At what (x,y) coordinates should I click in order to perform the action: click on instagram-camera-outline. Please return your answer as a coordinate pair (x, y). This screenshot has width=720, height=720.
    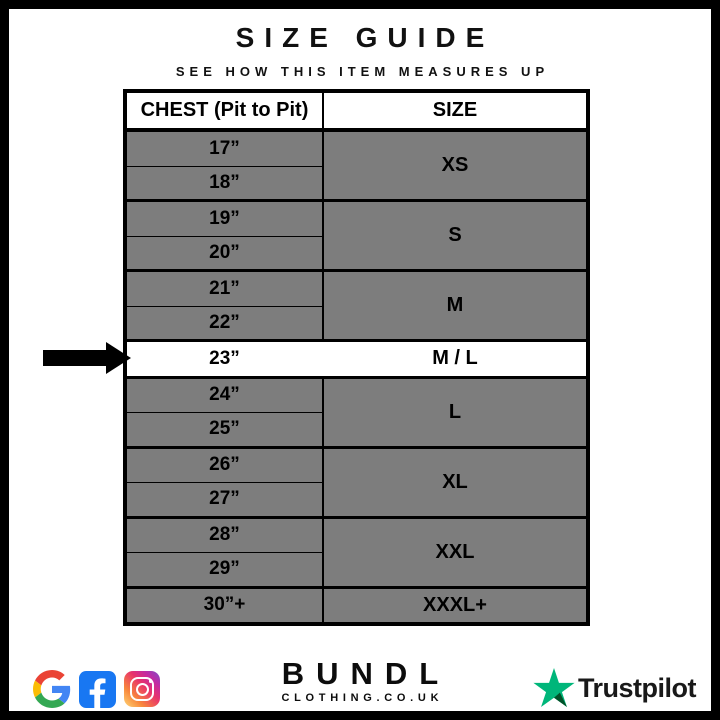
    Looking at the image, I should click on (142, 689).